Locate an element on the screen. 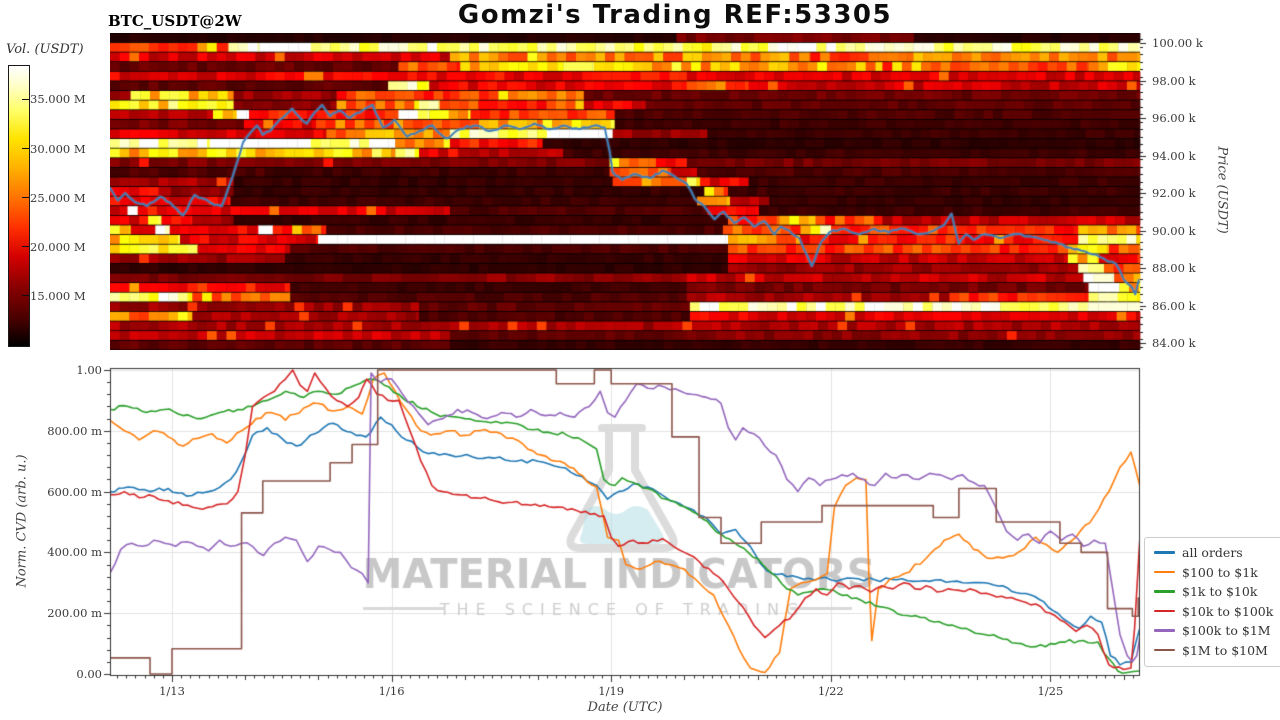 This screenshot has width=1280, height=720. date-axis-label: Date (UTC) is located at coordinates (625, 707).